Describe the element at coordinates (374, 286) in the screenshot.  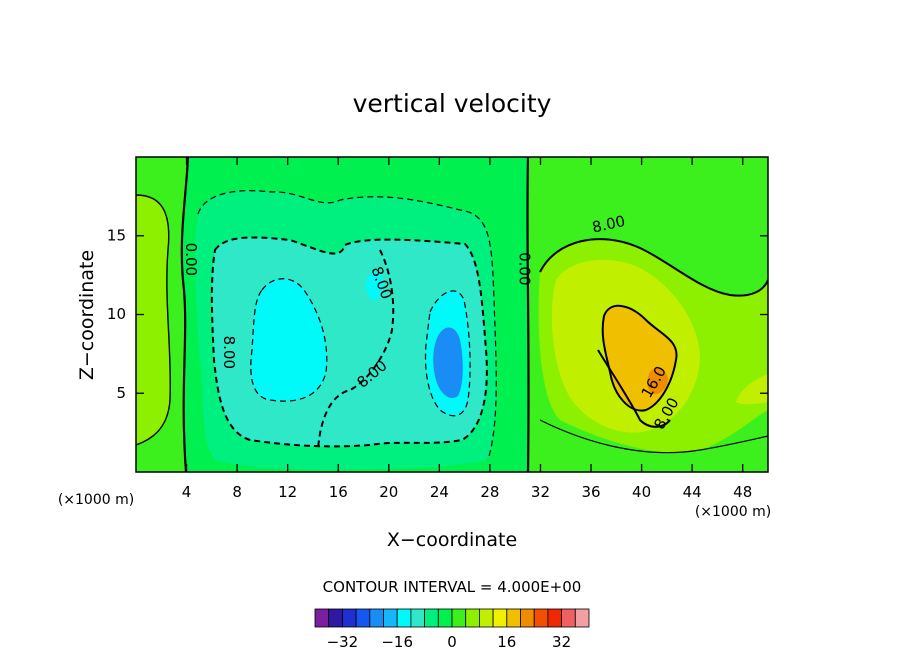
I see `region-neg12-small` at that location.